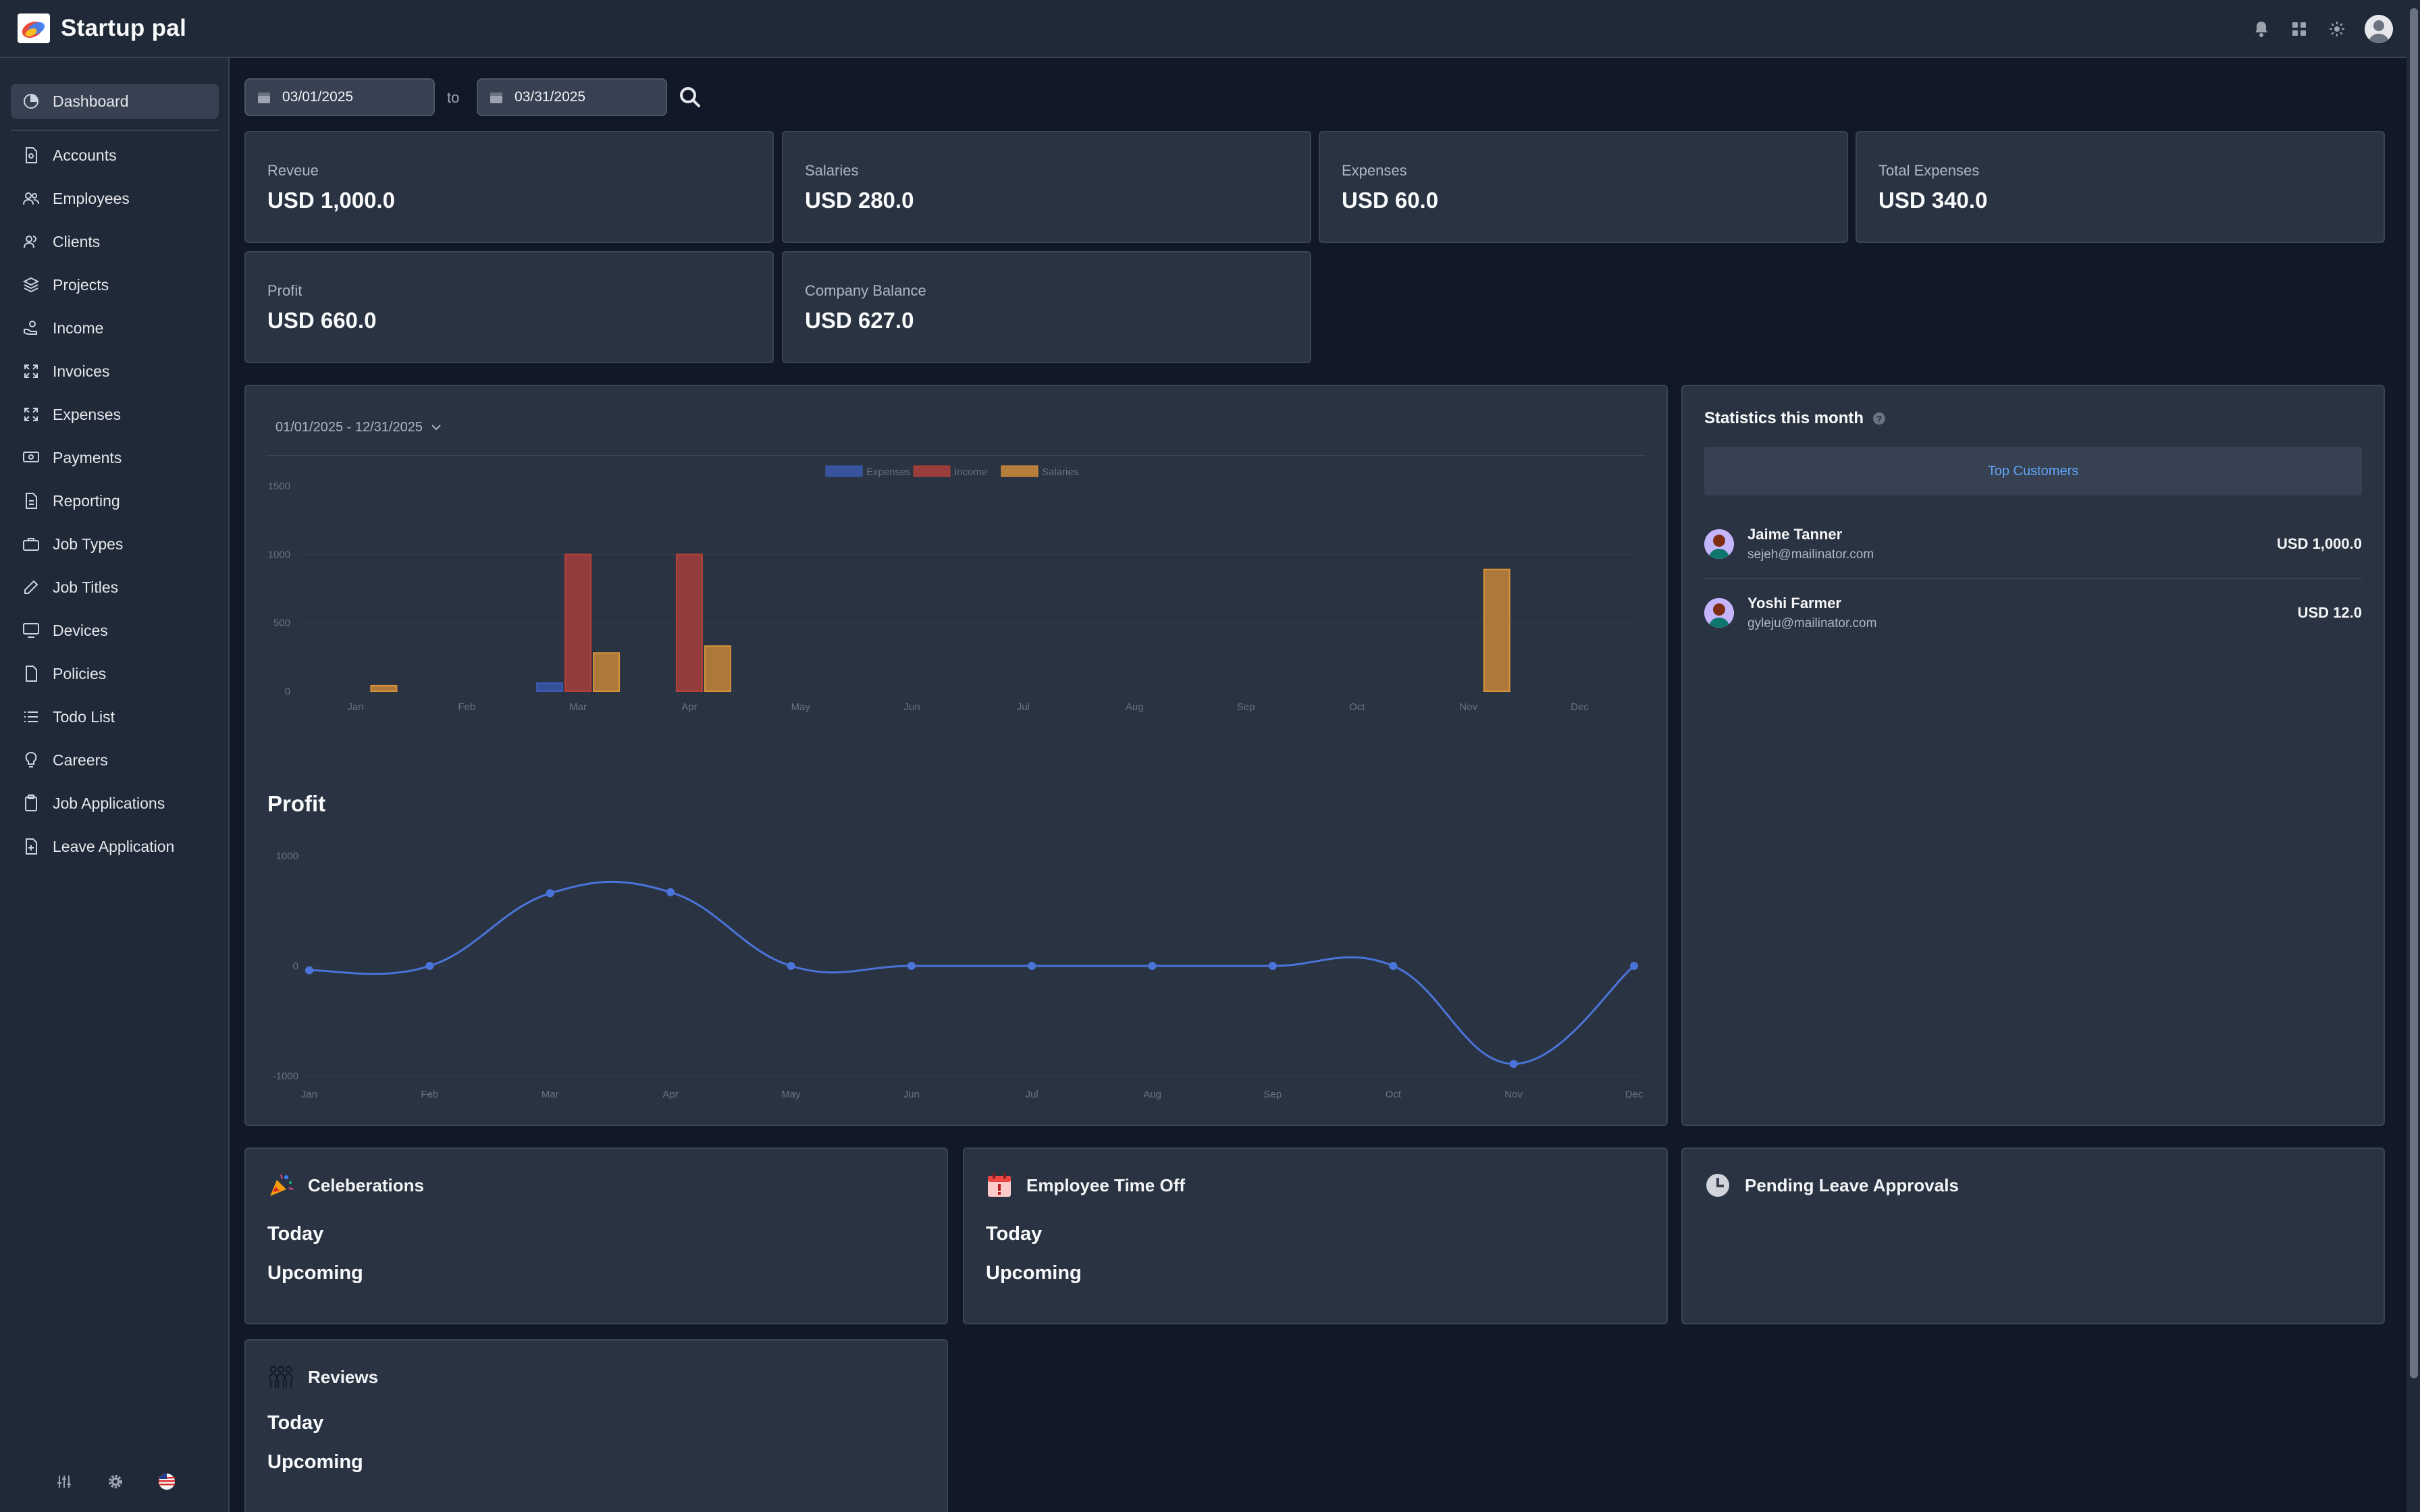 Image resolution: width=2420 pixels, height=1512 pixels. What do you see at coordinates (115, 101) in the screenshot?
I see `sidebar-item-dashboard: Dashboard` at bounding box center [115, 101].